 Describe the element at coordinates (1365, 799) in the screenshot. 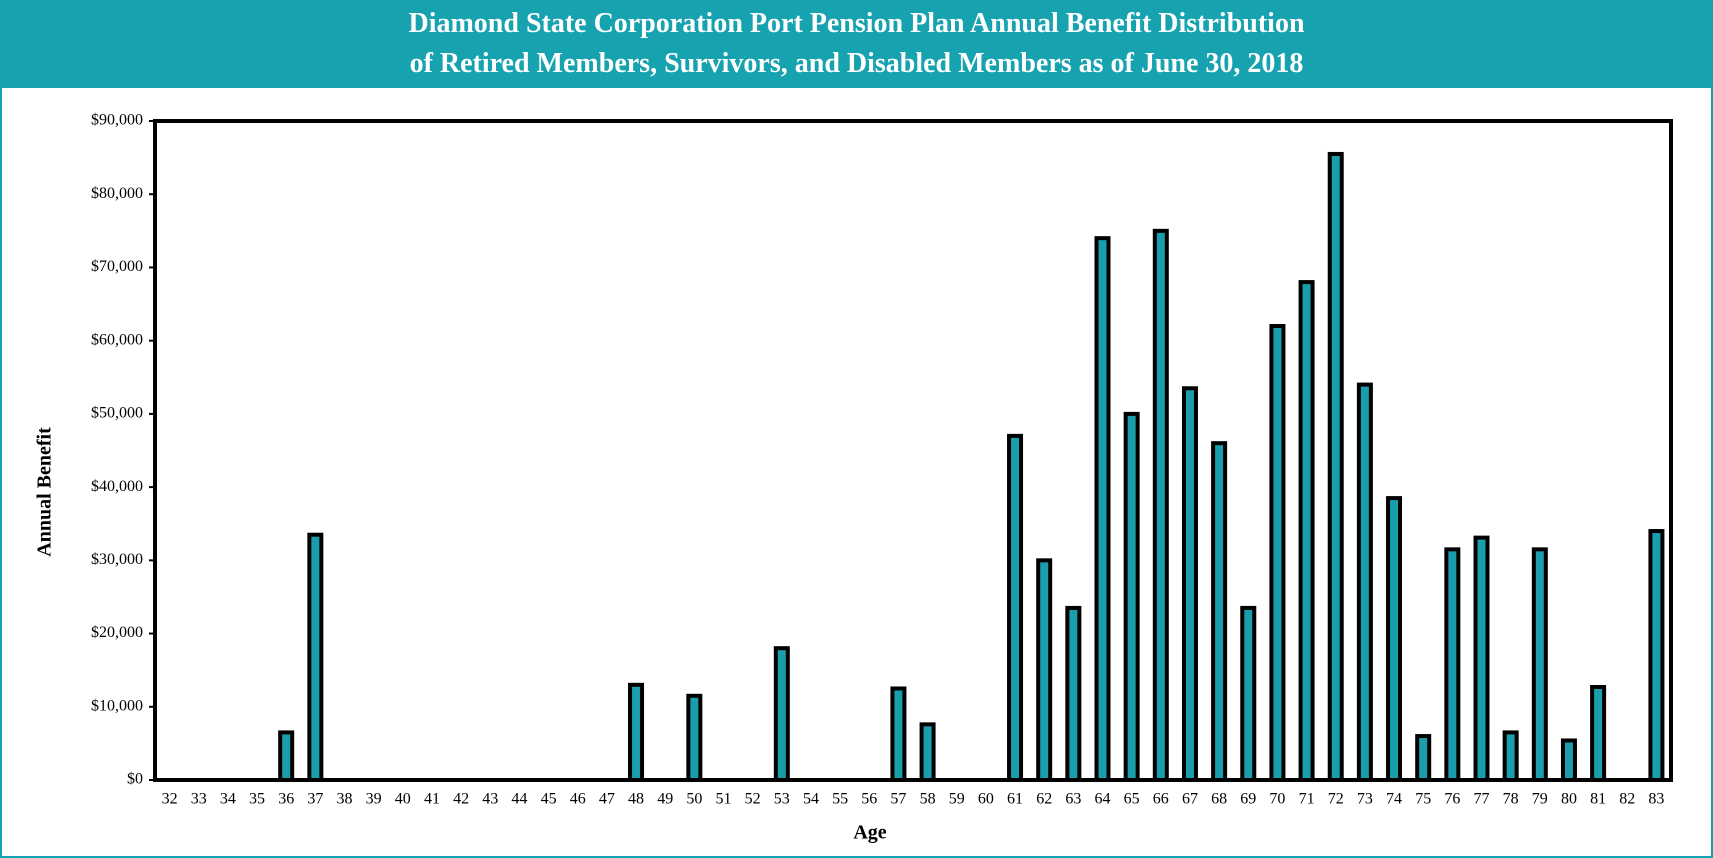

I see `x-tick-label: 73` at that location.